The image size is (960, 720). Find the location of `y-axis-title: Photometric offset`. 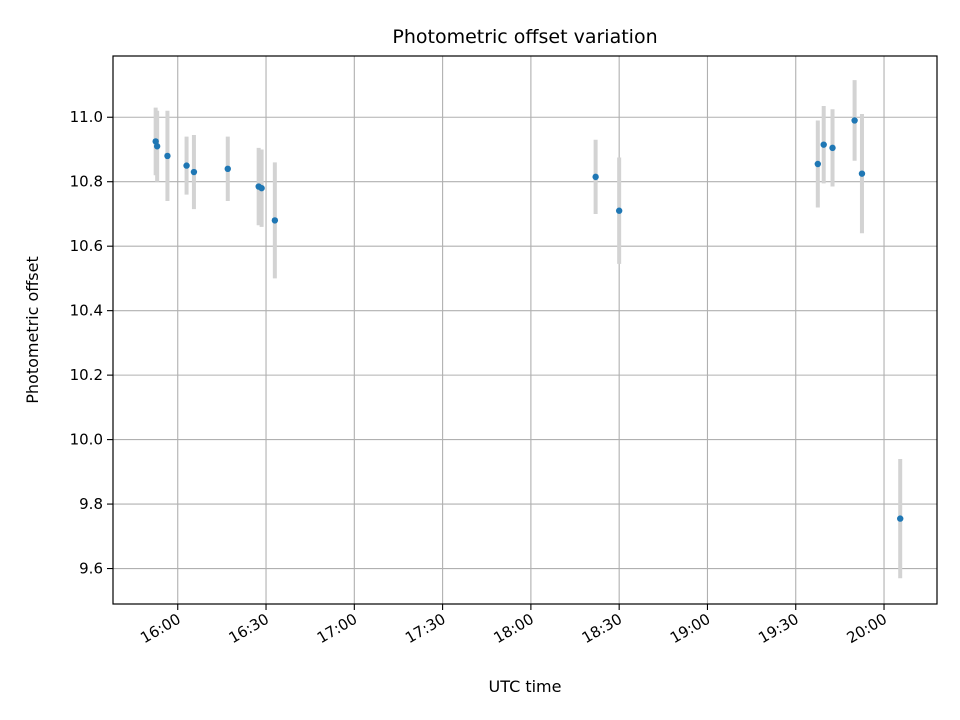

y-axis-title: Photometric offset is located at coordinates (32, 330).